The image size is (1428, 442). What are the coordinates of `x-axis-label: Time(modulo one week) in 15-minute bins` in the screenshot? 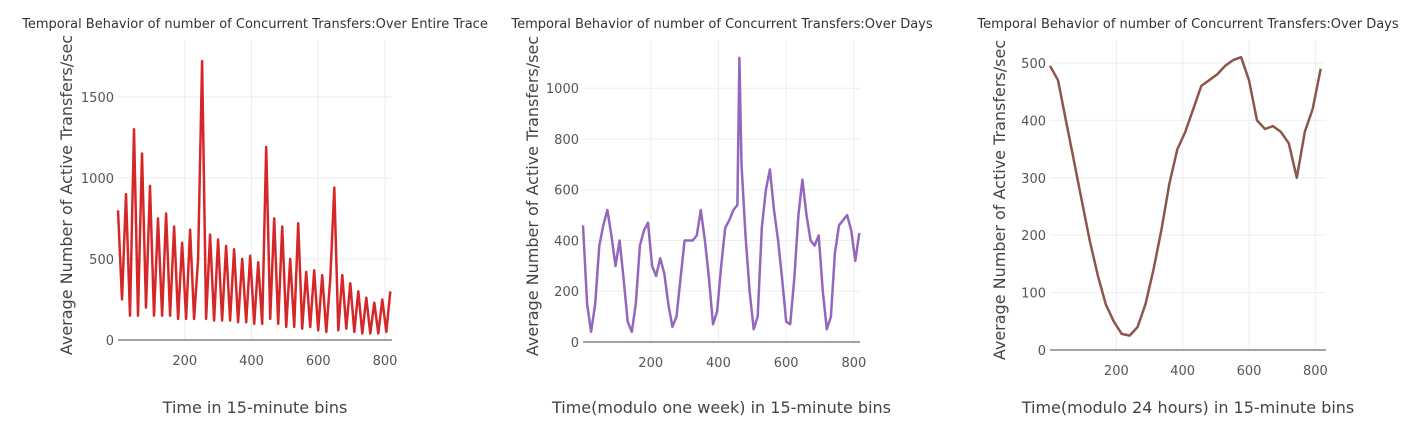 It's located at (721, 407).